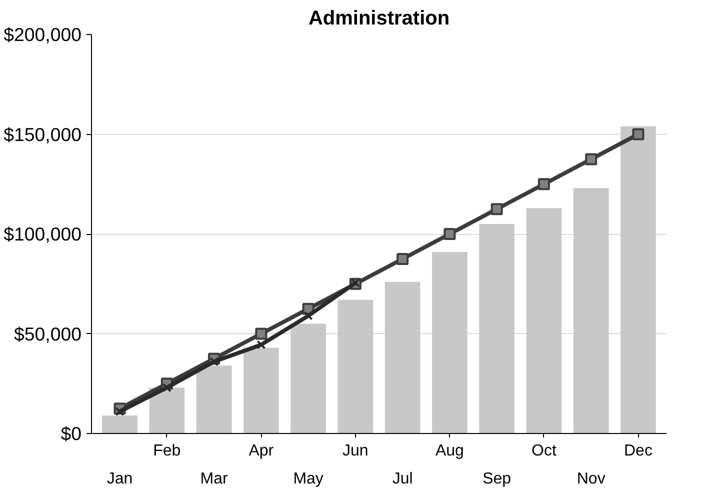 The height and width of the screenshot is (490, 716). What do you see at coordinates (214, 479) in the screenshot?
I see `x-tick-label: Mar` at bounding box center [214, 479].